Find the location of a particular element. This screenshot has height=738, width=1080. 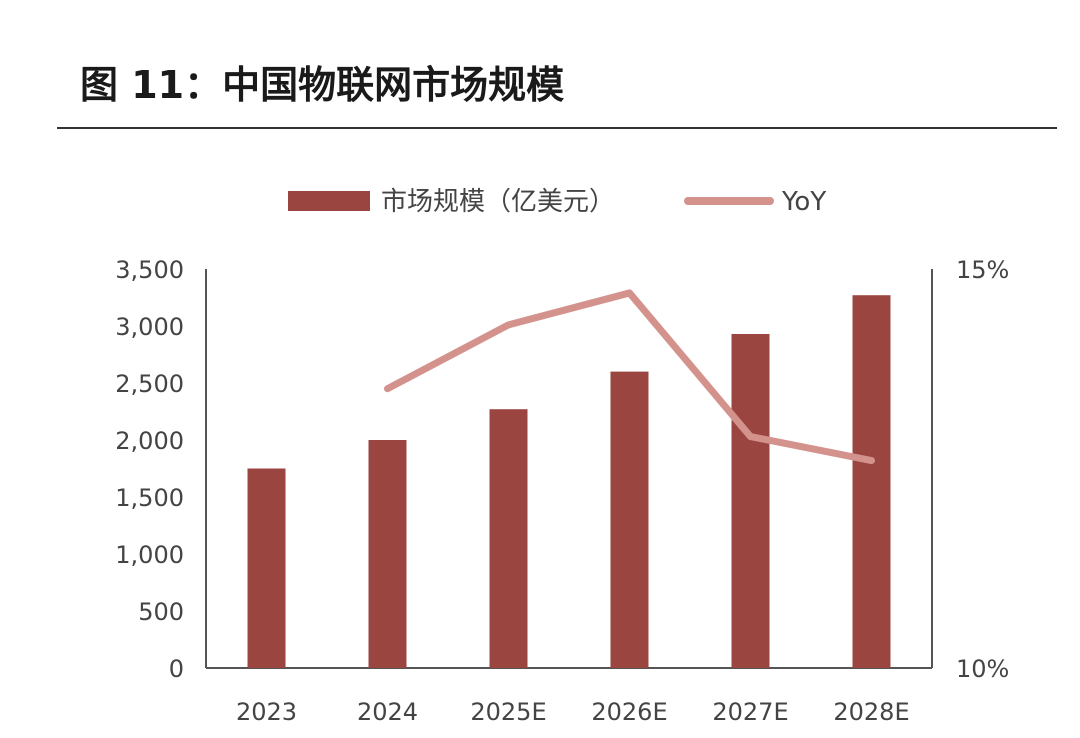

left-tick-label: 3,000 is located at coordinates (149, 327).